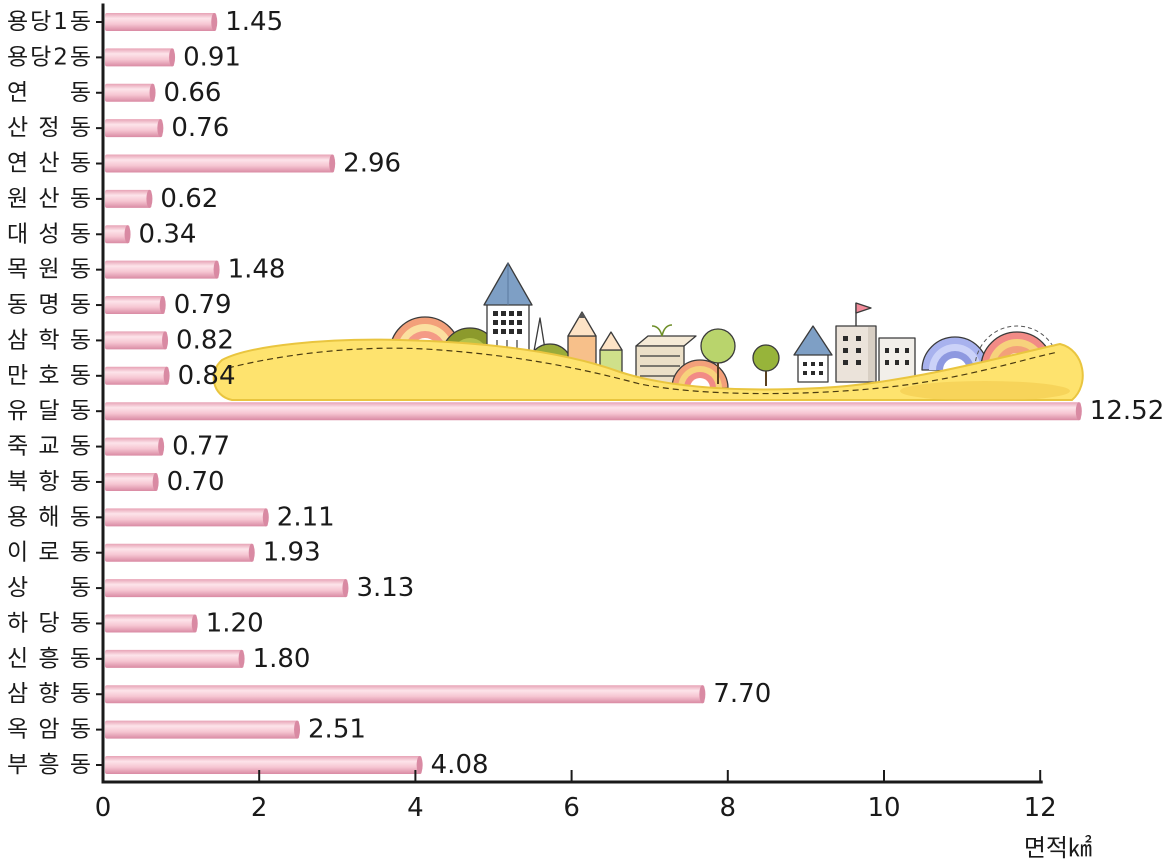  Describe the element at coordinates (292, 553) in the screenshot. I see `value-label-16: 1.93` at that location.